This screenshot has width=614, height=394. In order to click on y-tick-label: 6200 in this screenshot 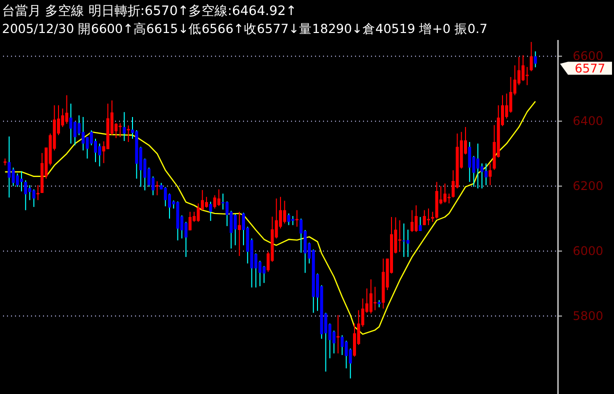, I will do `click(588, 186)`.